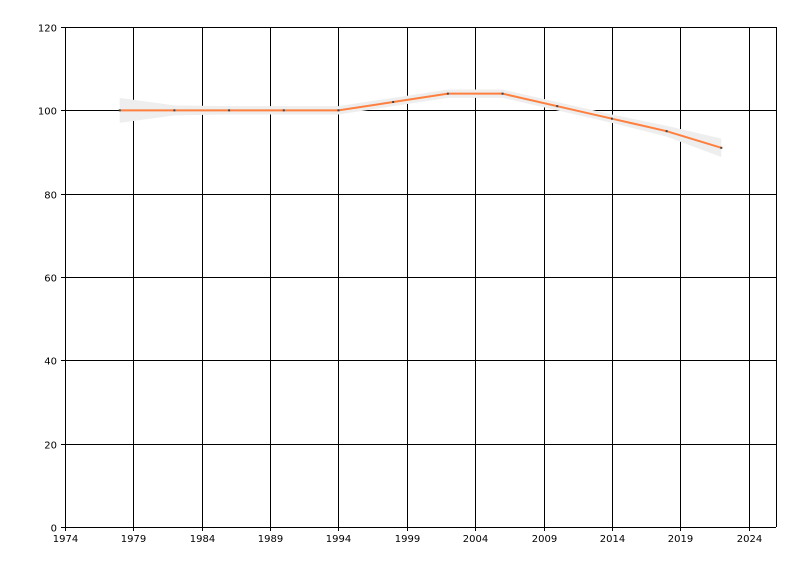  What do you see at coordinates (47, 29) in the screenshot?
I see `y-tick-label: 120` at bounding box center [47, 29].